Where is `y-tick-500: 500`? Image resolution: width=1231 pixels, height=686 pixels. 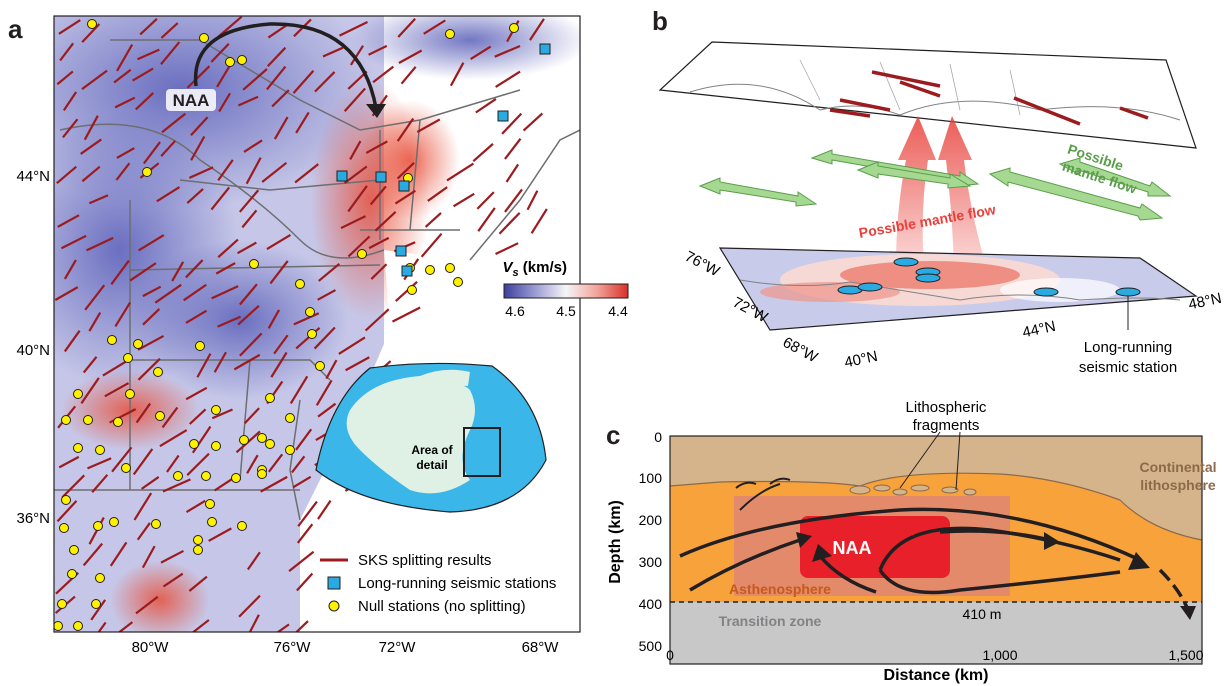
y-tick-500: 500 is located at coordinates (651, 646).